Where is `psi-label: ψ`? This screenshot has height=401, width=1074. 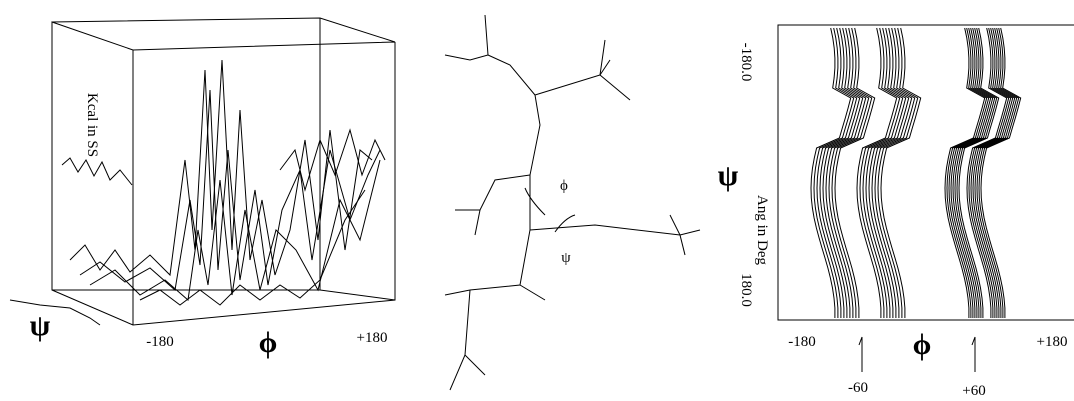
psi-label: ψ is located at coordinates (566, 258).